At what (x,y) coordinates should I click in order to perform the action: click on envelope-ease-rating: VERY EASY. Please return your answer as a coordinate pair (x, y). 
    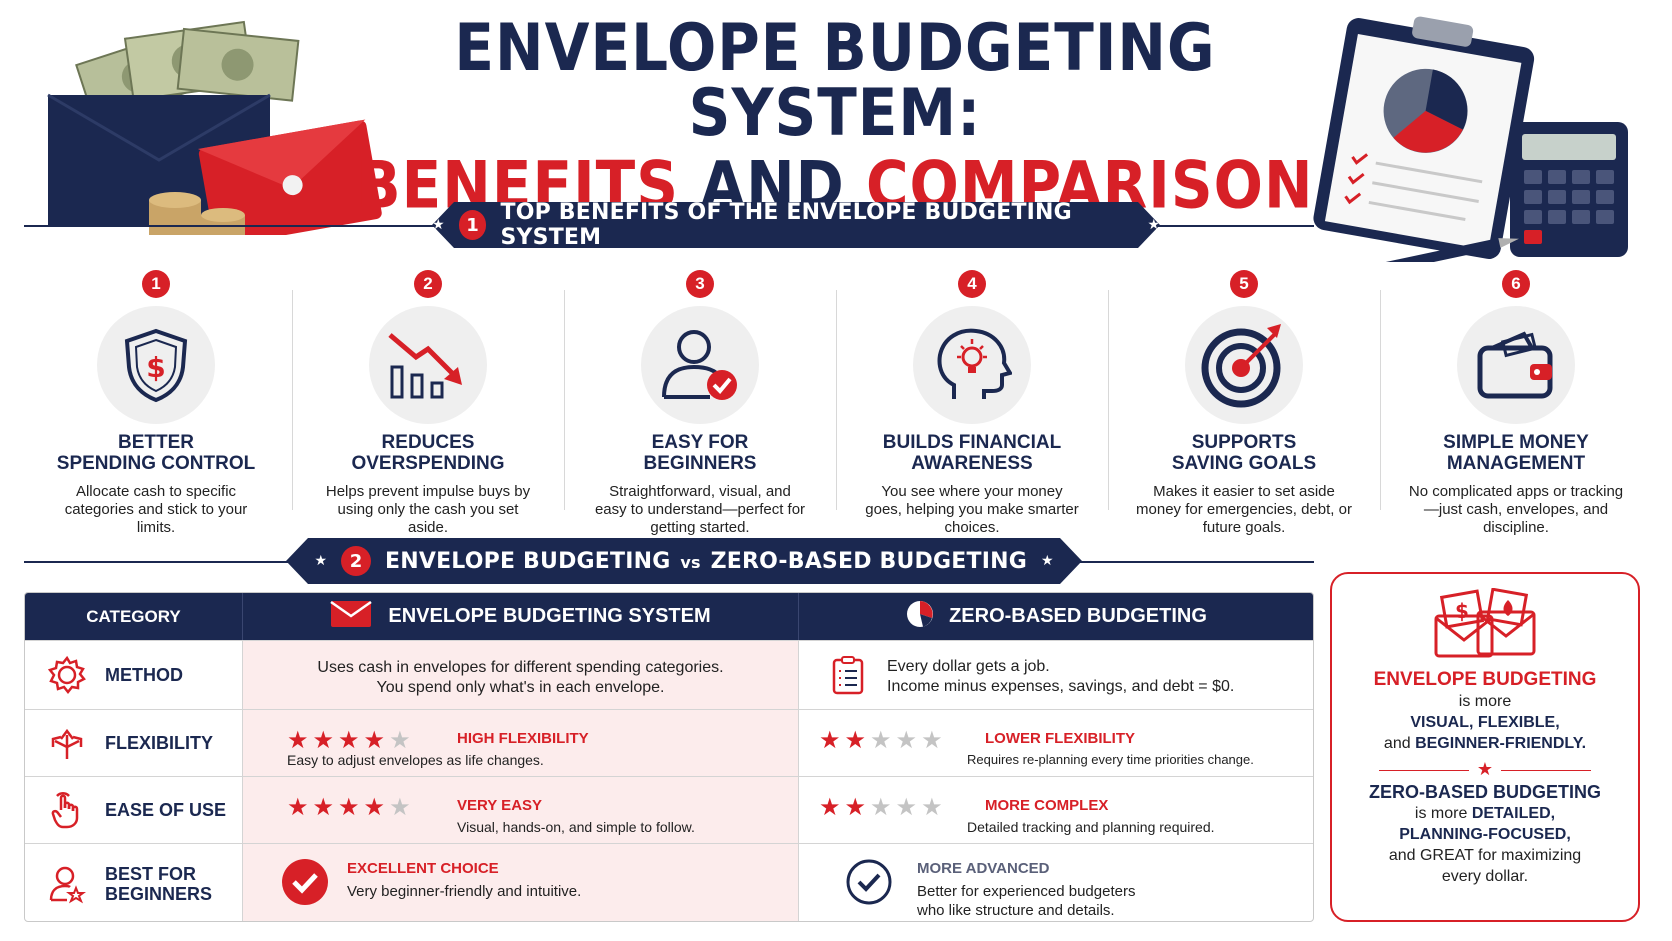
    Looking at the image, I should click on (500, 805).